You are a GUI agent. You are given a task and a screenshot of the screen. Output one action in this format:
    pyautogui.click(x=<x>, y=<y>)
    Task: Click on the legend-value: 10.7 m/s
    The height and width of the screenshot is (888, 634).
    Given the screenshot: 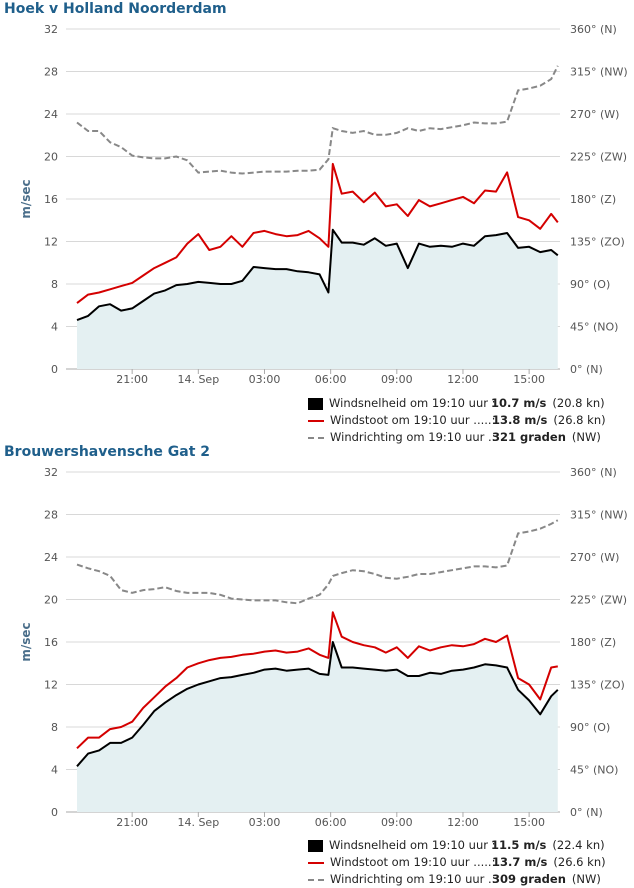 What is the action you would take?
    pyautogui.click(x=519, y=403)
    